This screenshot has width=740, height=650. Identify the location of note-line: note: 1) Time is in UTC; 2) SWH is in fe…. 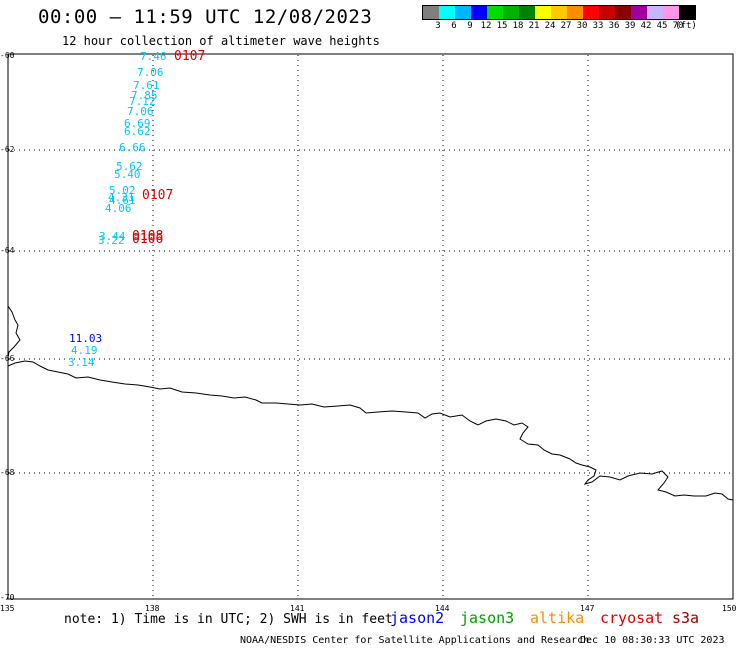
(228, 619).